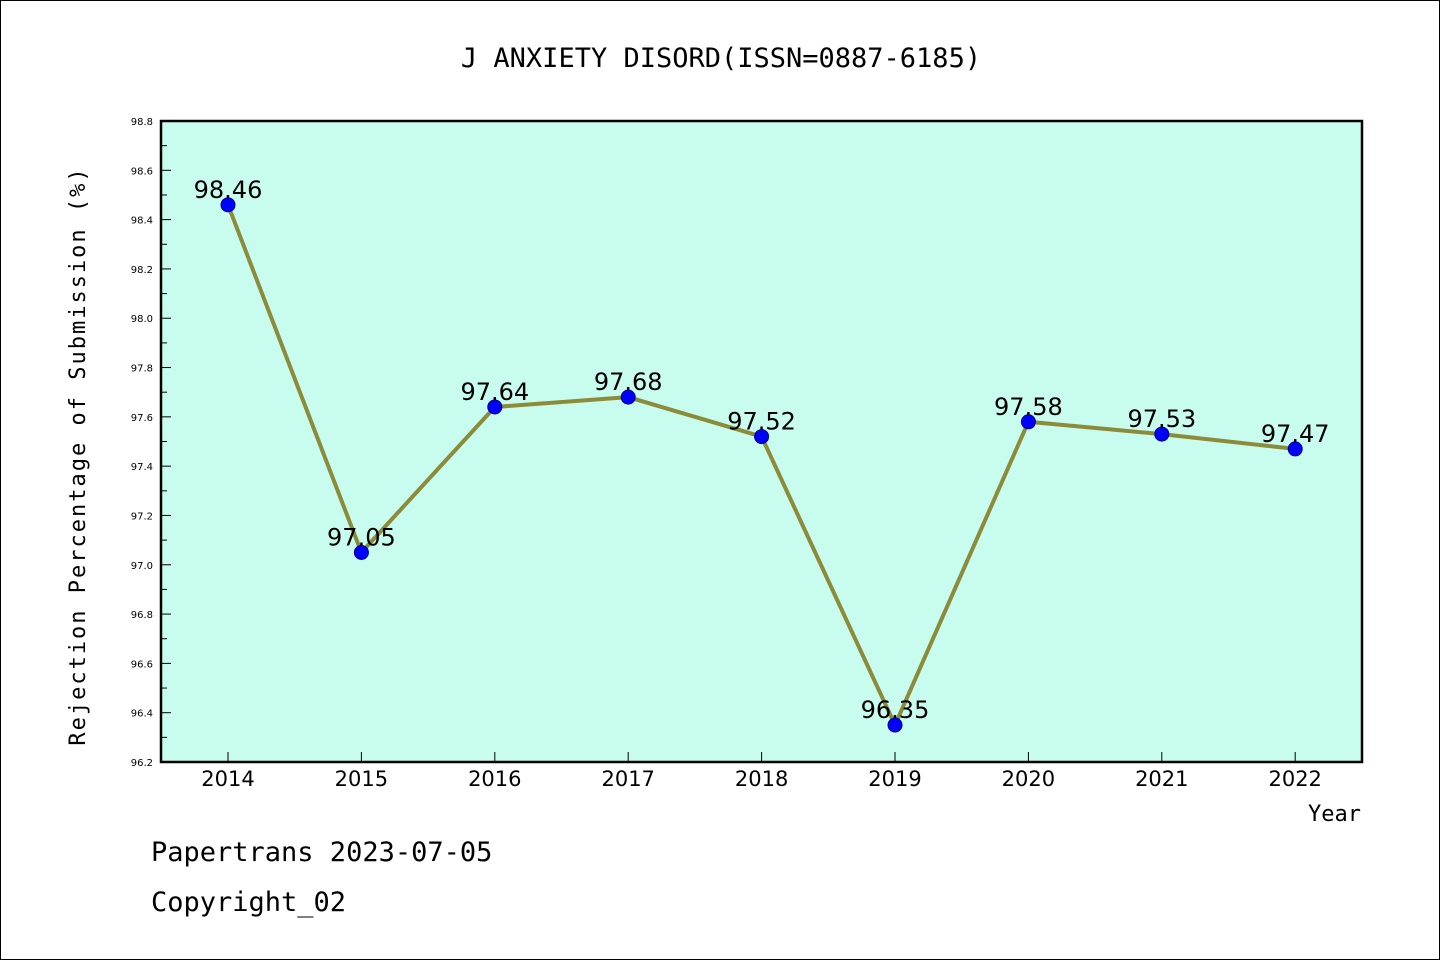  I want to click on x-tick-label: 2016, so click(494, 779).